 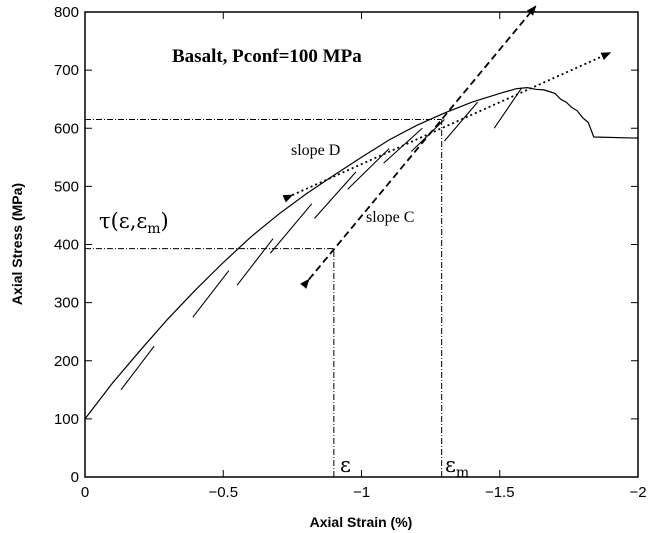 What do you see at coordinates (361, 492) in the screenshot?
I see `x-tick-label: −1` at bounding box center [361, 492].